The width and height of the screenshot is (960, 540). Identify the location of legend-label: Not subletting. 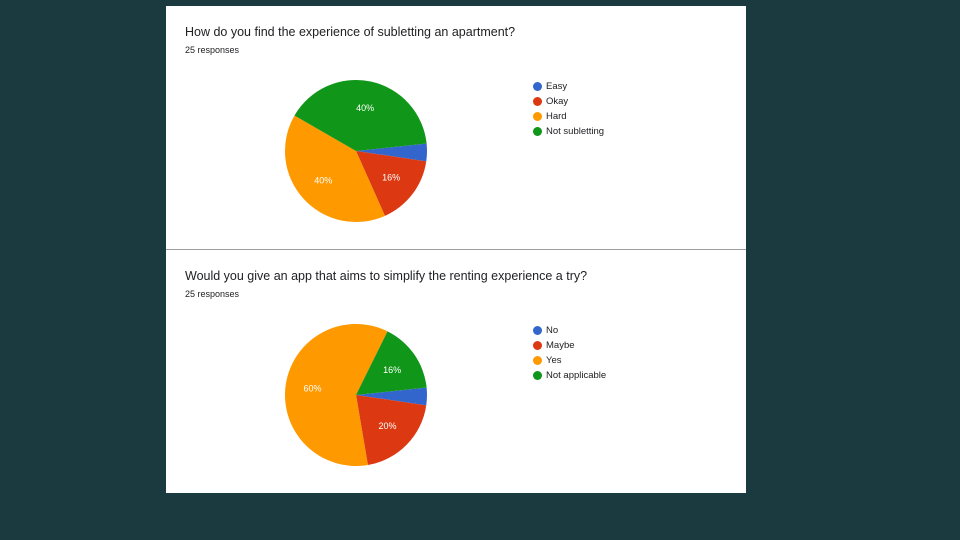
(575, 131).